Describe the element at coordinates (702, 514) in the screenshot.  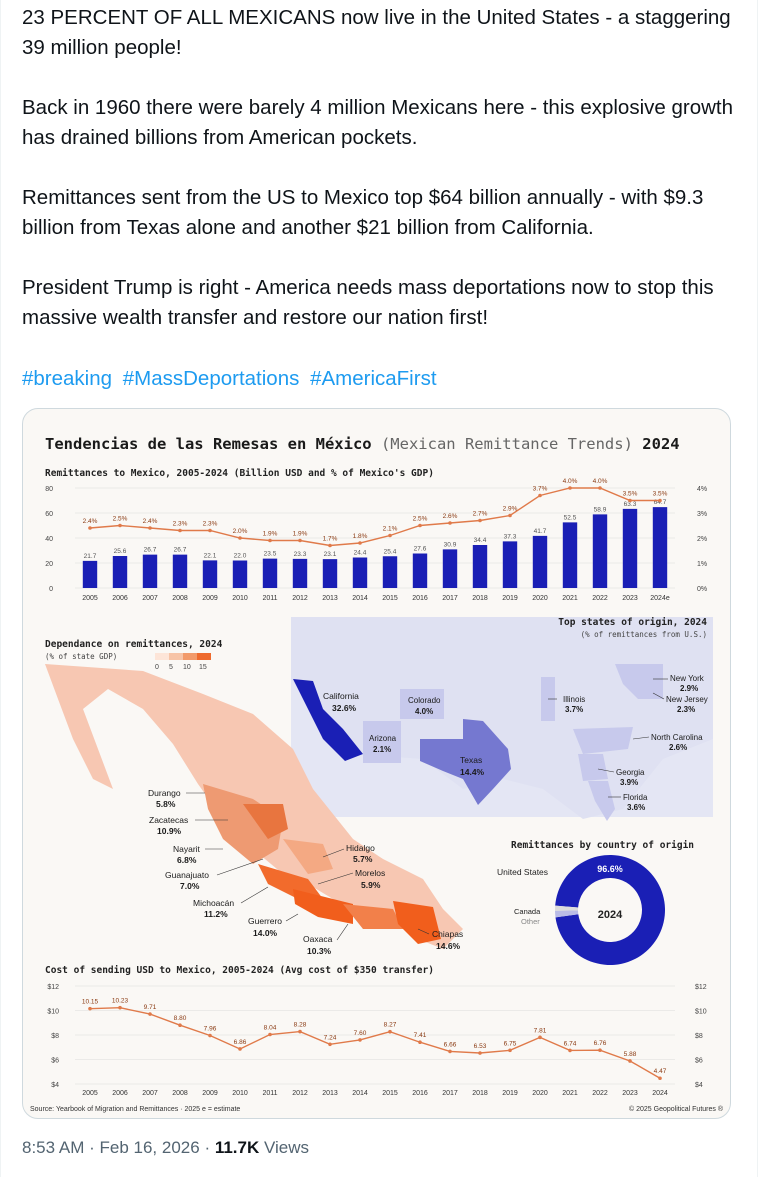
I see `bar-y2-tick: 3%` at that location.